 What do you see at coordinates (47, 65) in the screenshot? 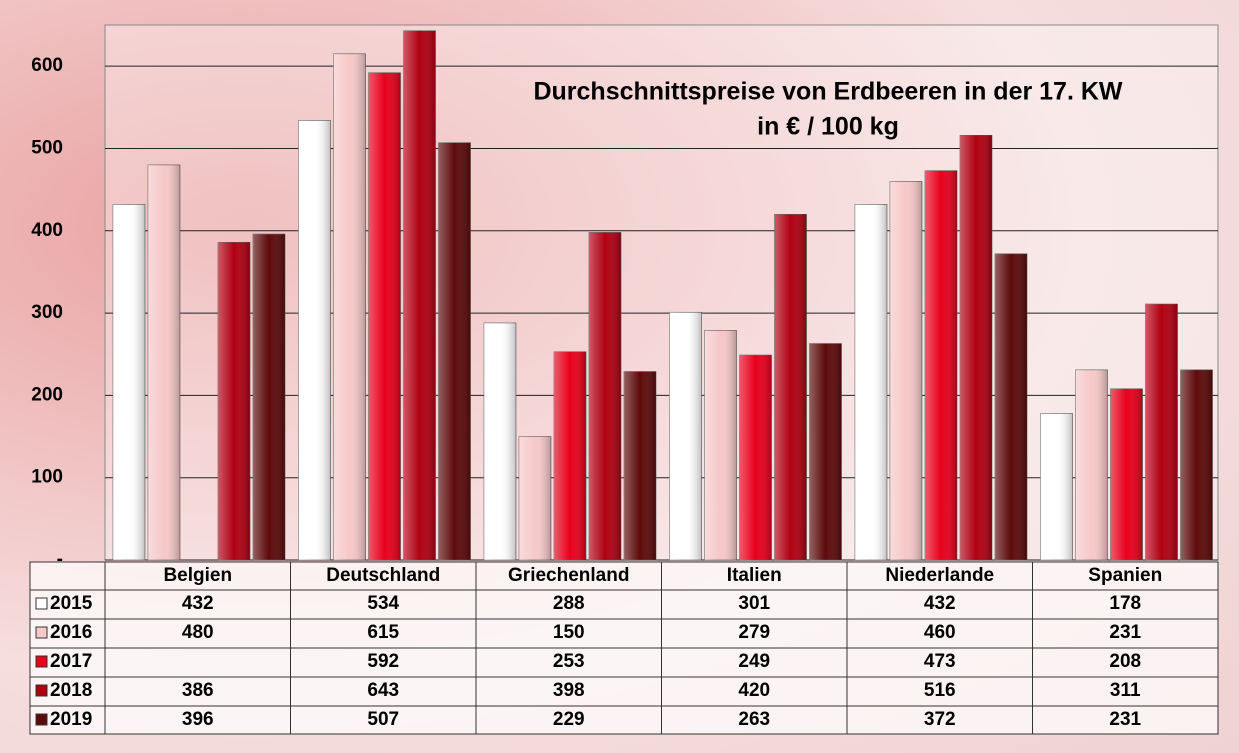
I see `y-tick-label: 600` at bounding box center [47, 65].